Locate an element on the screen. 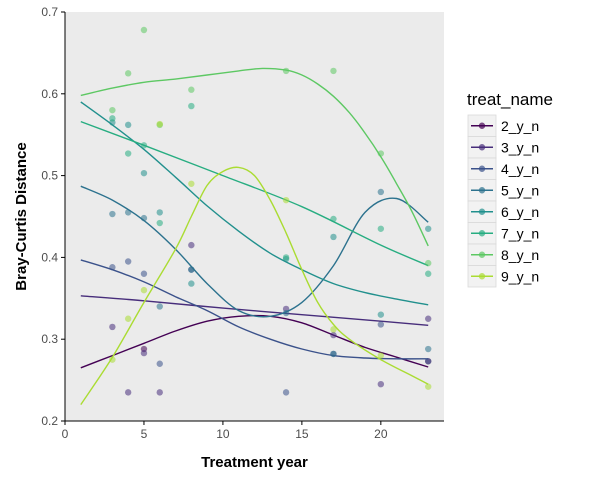 The image size is (600, 480). legend-label: 8_y_n is located at coordinates (520, 255).